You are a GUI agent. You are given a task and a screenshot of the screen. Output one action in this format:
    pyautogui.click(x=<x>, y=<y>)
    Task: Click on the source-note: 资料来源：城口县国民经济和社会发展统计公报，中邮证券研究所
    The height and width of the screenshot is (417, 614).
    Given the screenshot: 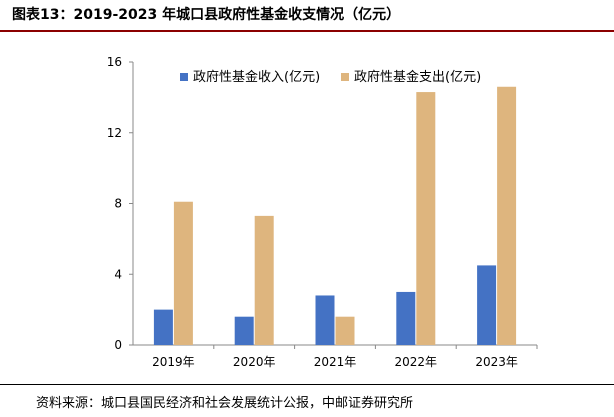 What is the action you would take?
    pyautogui.click(x=225, y=403)
    